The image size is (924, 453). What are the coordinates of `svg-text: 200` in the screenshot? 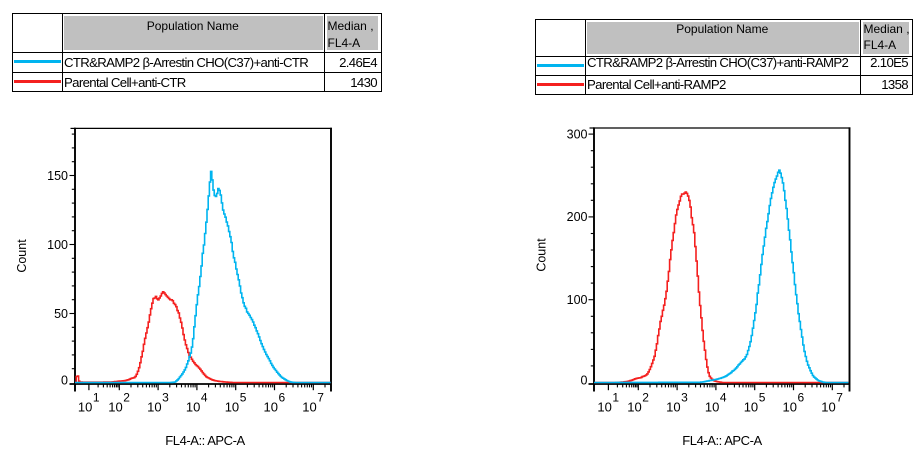 It's located at (577, 217).